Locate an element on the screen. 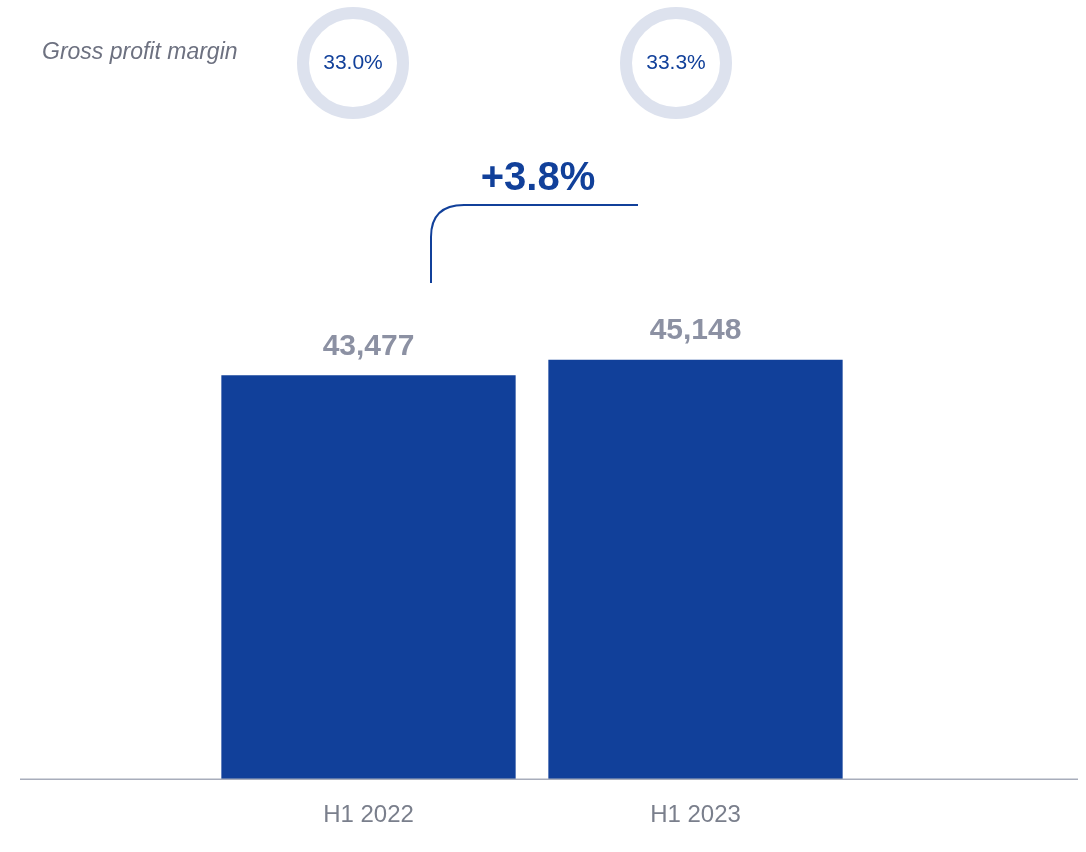  text: 33.0% is located at coordinates (353, 62).